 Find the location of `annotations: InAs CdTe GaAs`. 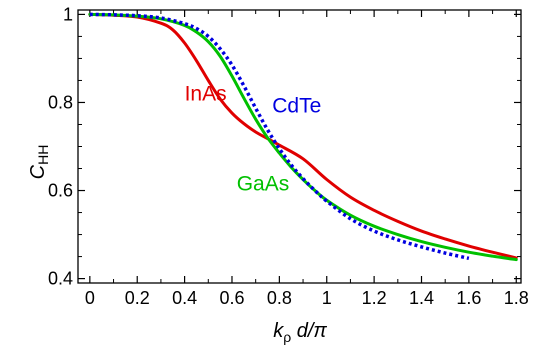

annotations: InAs CdTe GaAs is located at coordinates (253, 138).